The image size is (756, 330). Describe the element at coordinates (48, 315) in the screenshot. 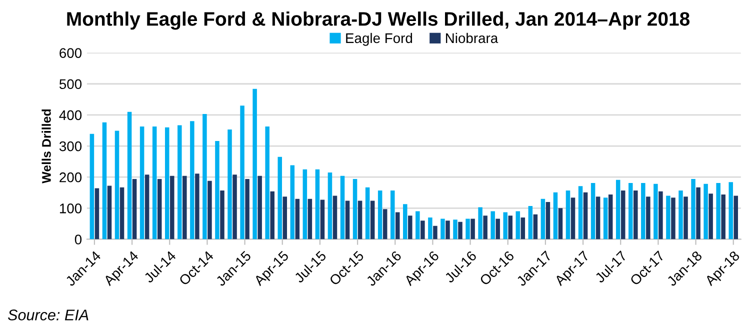

I see `source-note: Source: EIA` at that location.